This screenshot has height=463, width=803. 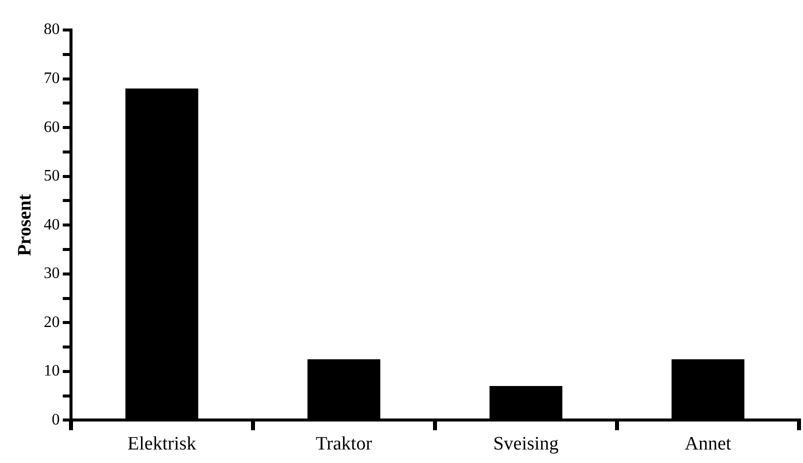 What do you see at coordinates (52, 371) in the screenshot?
I see `y-tick-label: 10` at bounding box center [52, 371].